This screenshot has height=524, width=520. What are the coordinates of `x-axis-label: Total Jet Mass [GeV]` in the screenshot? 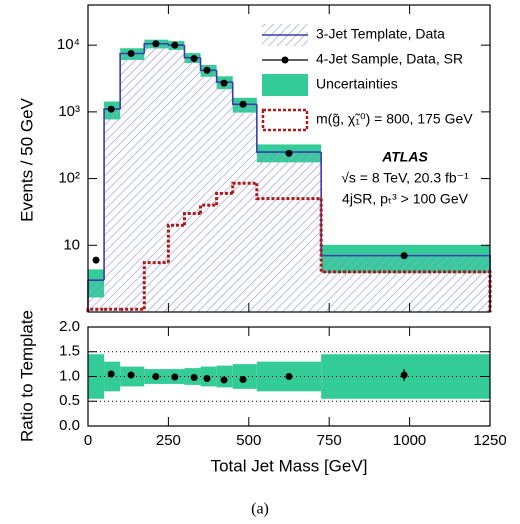 It's located at (289, 465).